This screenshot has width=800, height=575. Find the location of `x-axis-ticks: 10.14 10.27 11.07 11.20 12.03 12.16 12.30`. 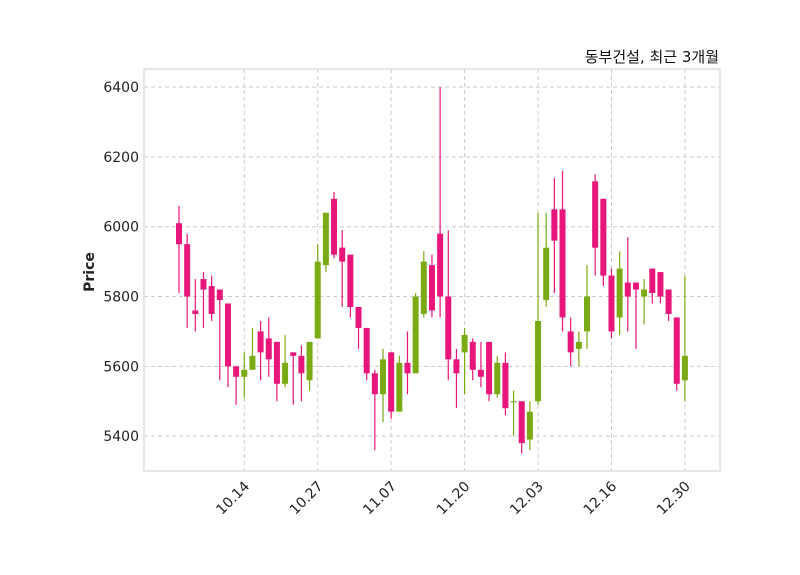

x-axis-ticks: 10.14 10.27 11.07 11.20 12.03 12.16 12.30 is located at coordinates (453, 498).